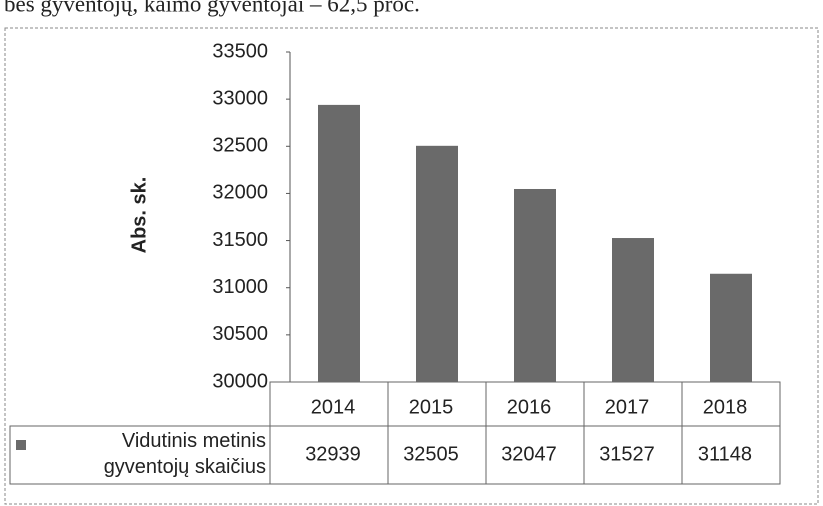 The height and width of the screenshot is (506, 823). What do you see at coordinates (529, 454) in the screenshot?
I see `table-value: 32047` at bounding box center [529, 454].